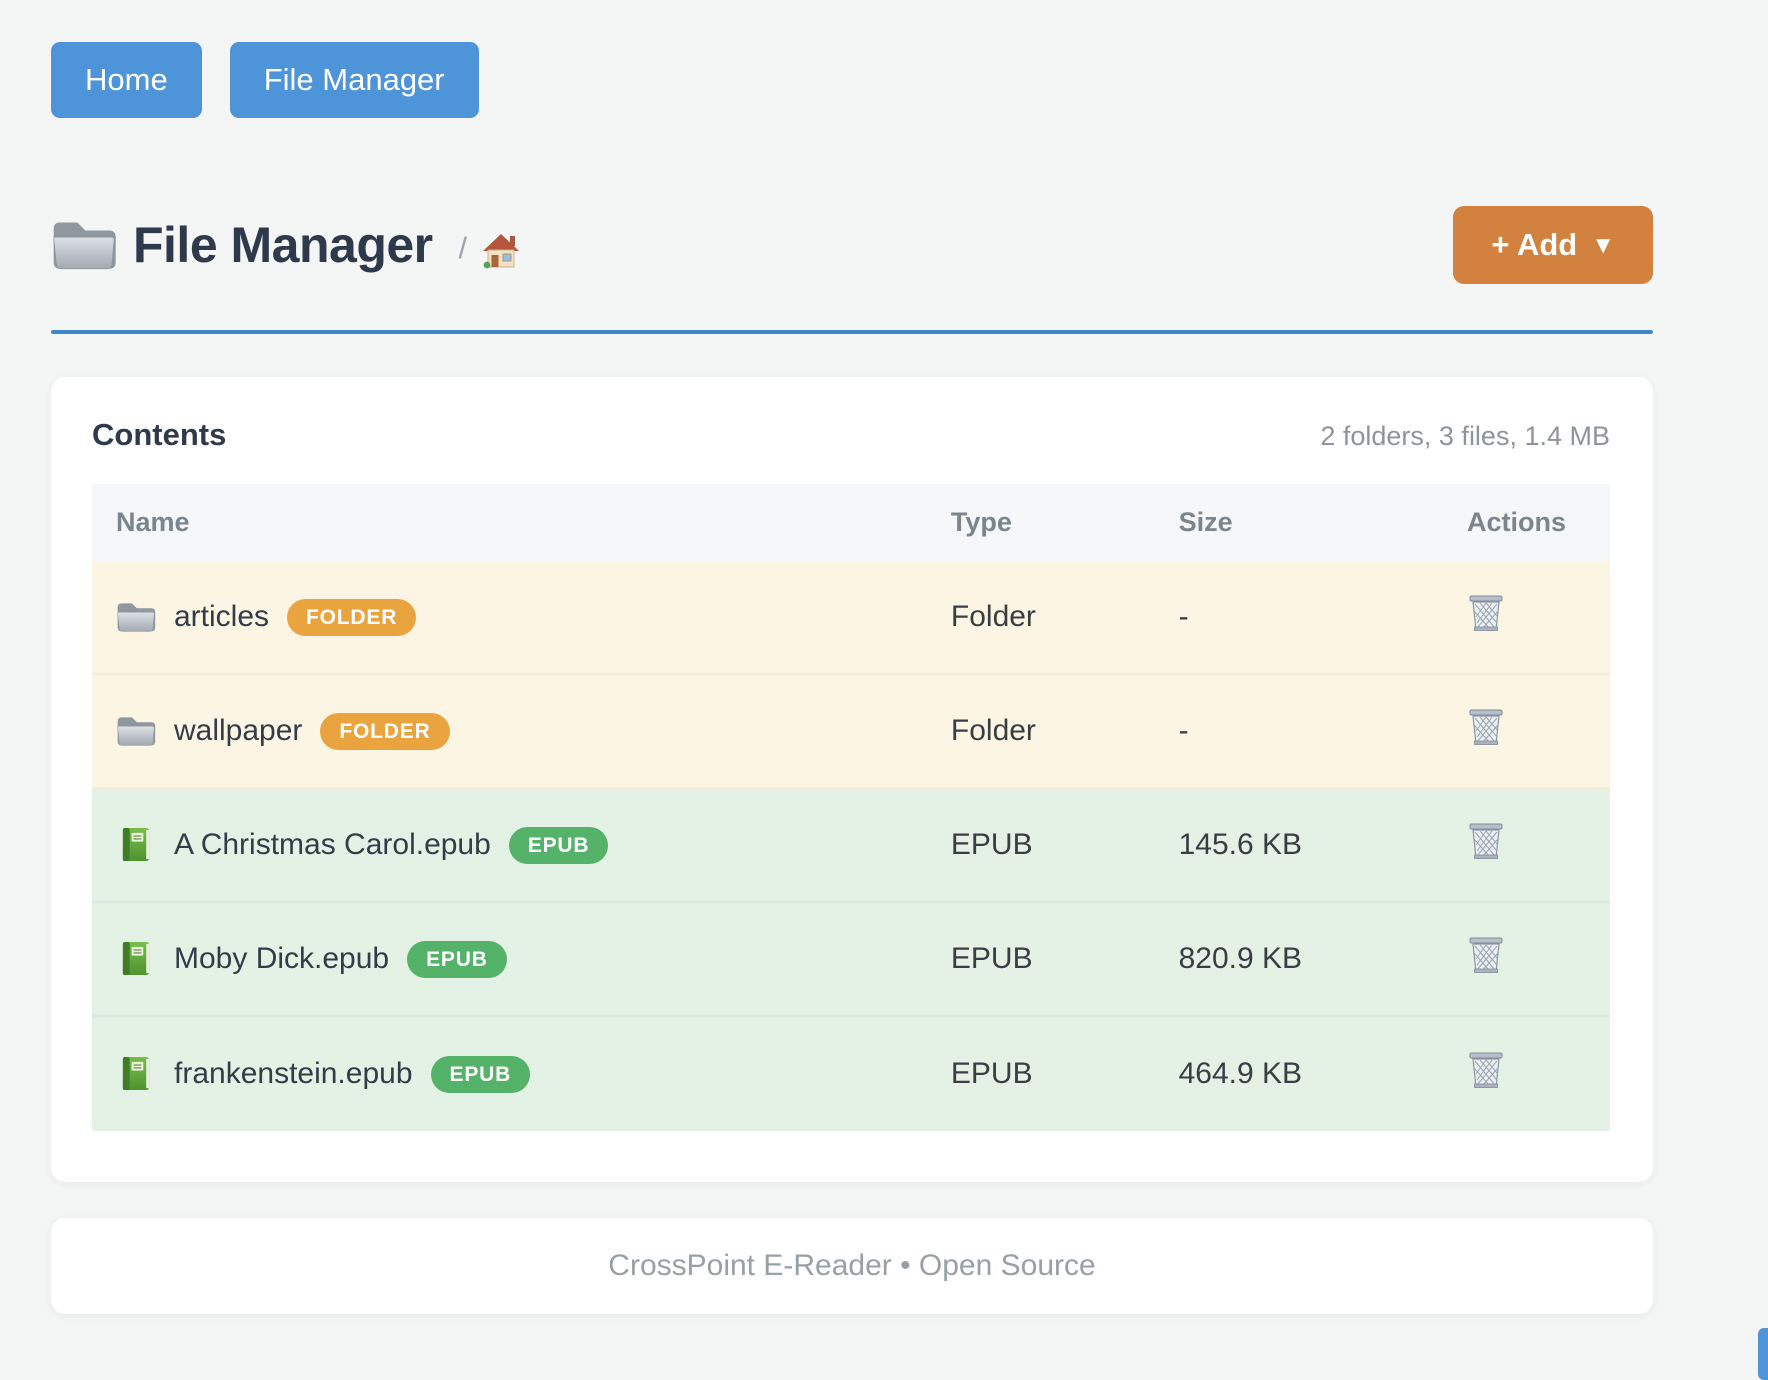 The image size is (1768, 1380). Describe the element at coordinates (153, 522) in the screenshot. I see `column-header-name: Name` at that location.